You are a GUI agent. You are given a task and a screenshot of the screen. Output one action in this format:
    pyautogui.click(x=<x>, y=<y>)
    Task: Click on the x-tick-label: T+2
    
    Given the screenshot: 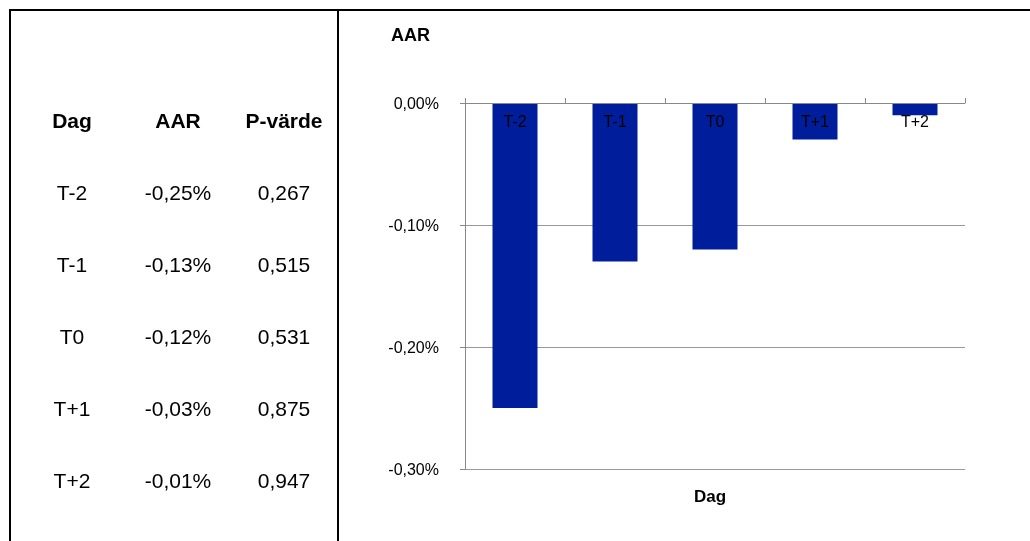 What is the action you would take?
    pyautogui.click(x=915, y=121)
    